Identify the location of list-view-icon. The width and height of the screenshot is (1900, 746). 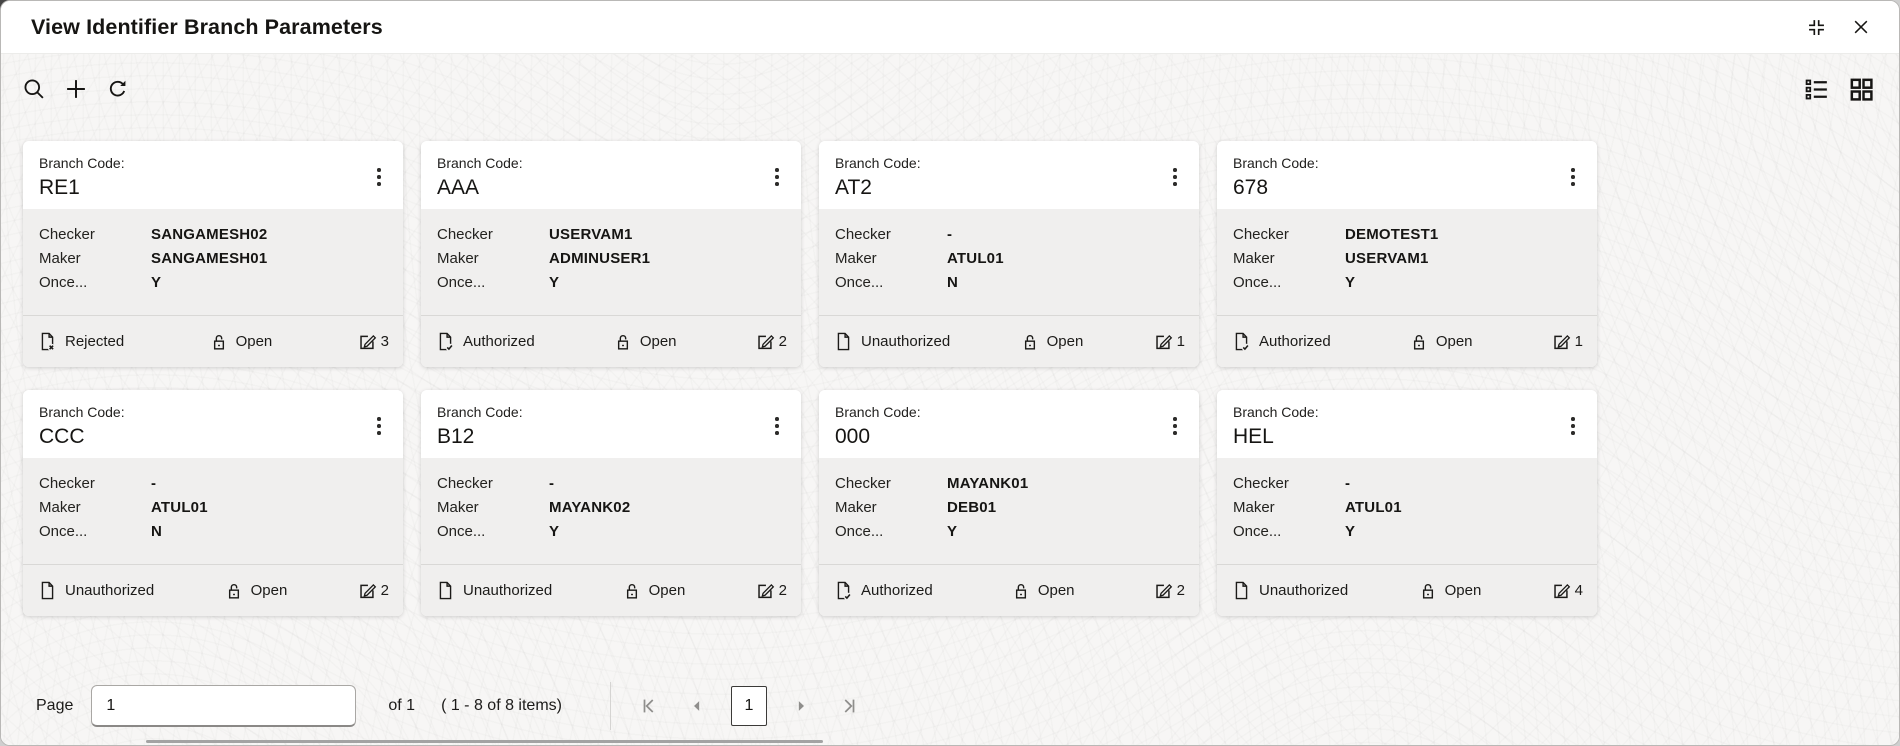
(1816, 89).